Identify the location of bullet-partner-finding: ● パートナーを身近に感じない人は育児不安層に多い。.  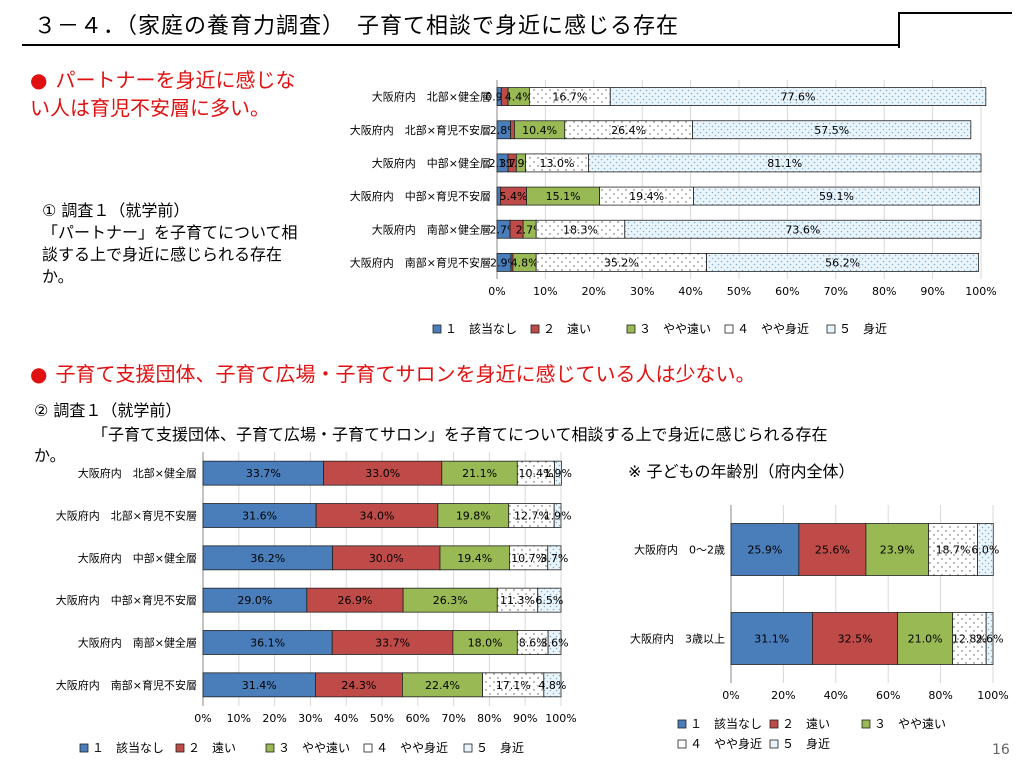
(164, 94).